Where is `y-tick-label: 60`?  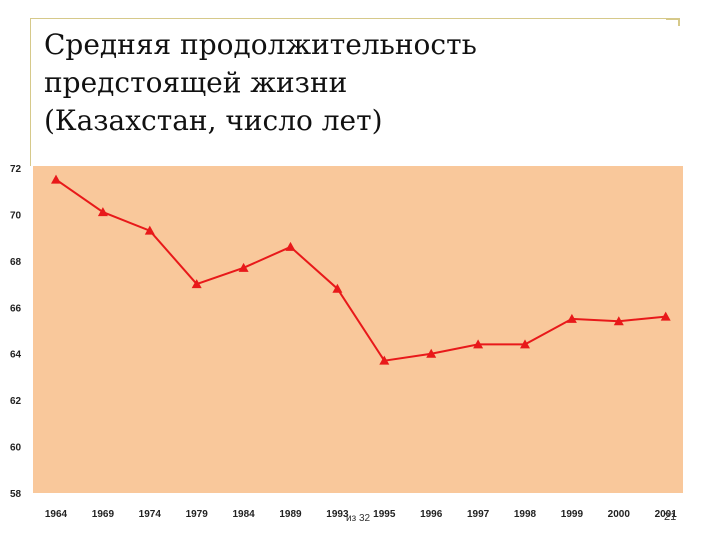
y-tick-label: 60 is located at coordinates (16, 448).